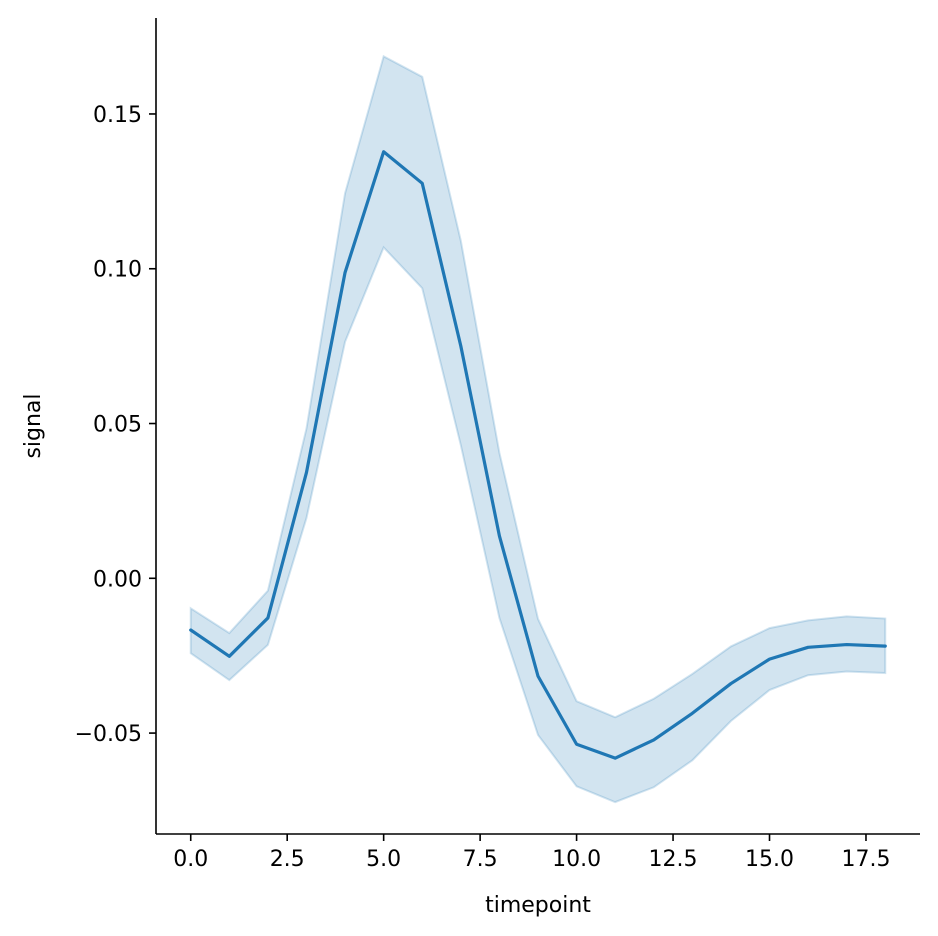 This screenshot has height=936, width=938. What do you see at coordinates (117, 425) in the screenshot?
I see `y-tick-label: 0.05` at bounding box center [117, 425].